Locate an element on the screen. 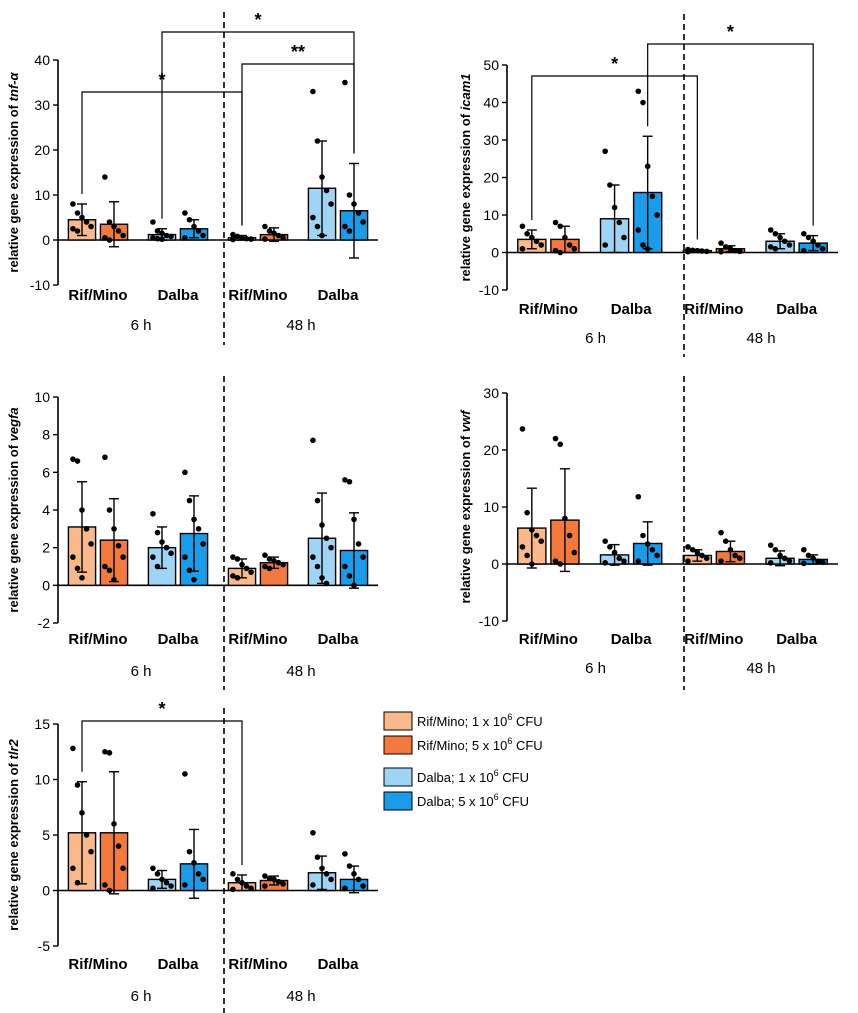 The height and width of the screenshot is (1013, 858). y-tick-label: -10 is located at coordinates (489, 621).